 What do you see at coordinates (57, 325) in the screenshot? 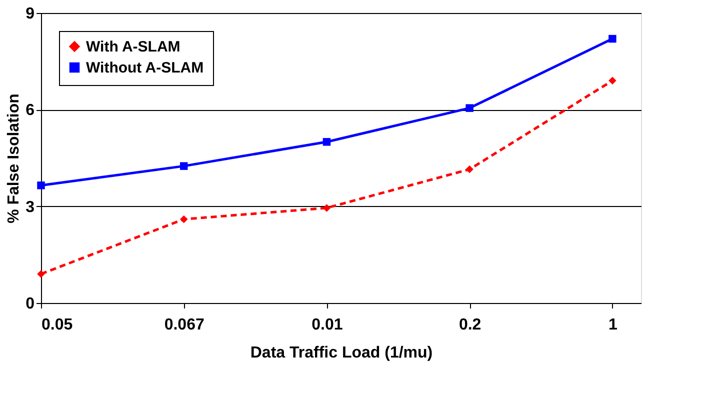
I see `x-tick-label: 0.05` at bounding box center [57, 325].